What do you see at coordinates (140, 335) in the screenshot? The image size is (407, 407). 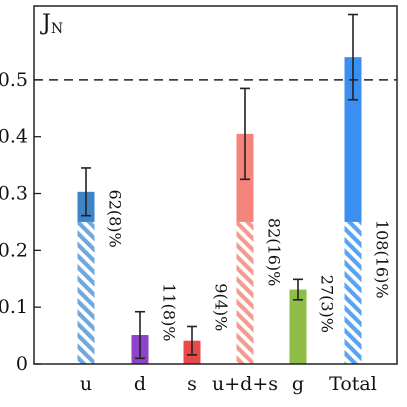 I see `error-bar-d` at bounding box center [140, 335].